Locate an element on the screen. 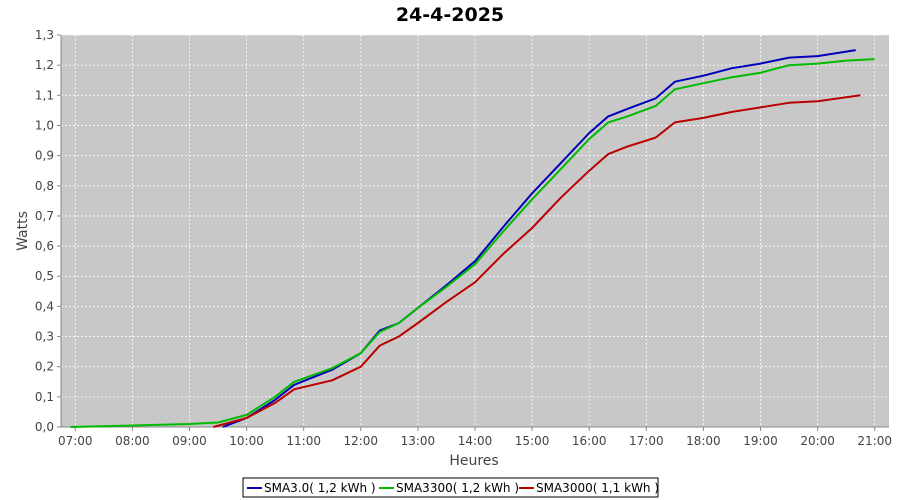  legend-label-sma3.0: SMA3.0( 1,2 kWh ) is located at coordinates (320, 488).